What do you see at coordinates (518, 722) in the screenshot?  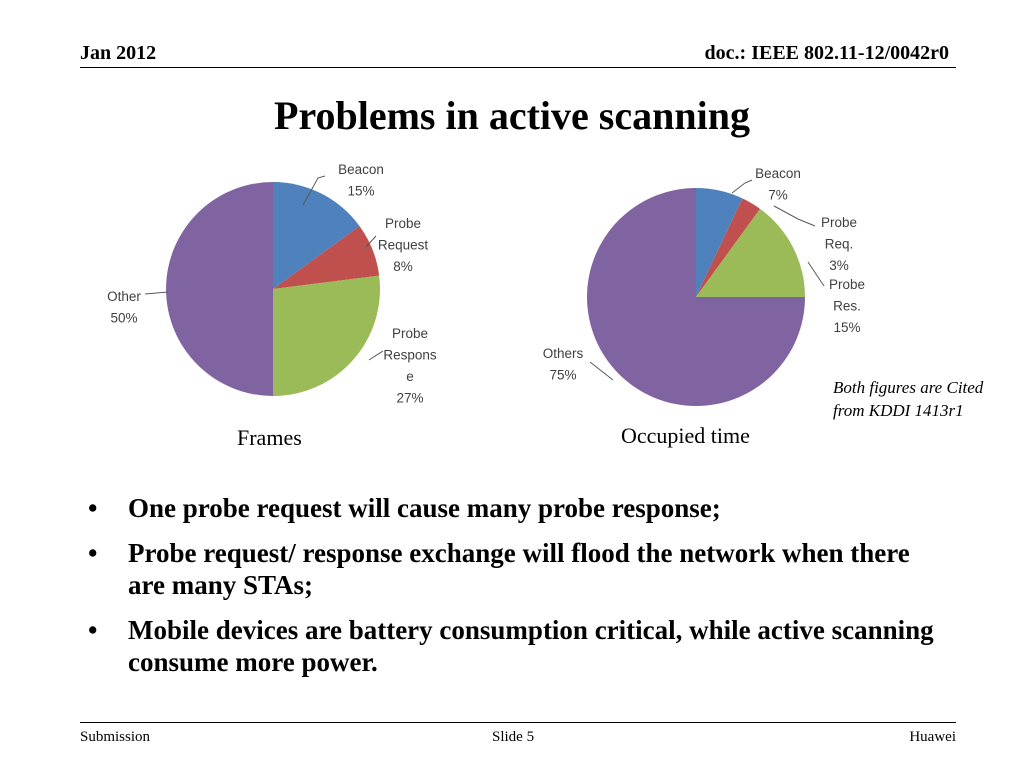 I see `footer-divider` at bounding box center [518, 722].